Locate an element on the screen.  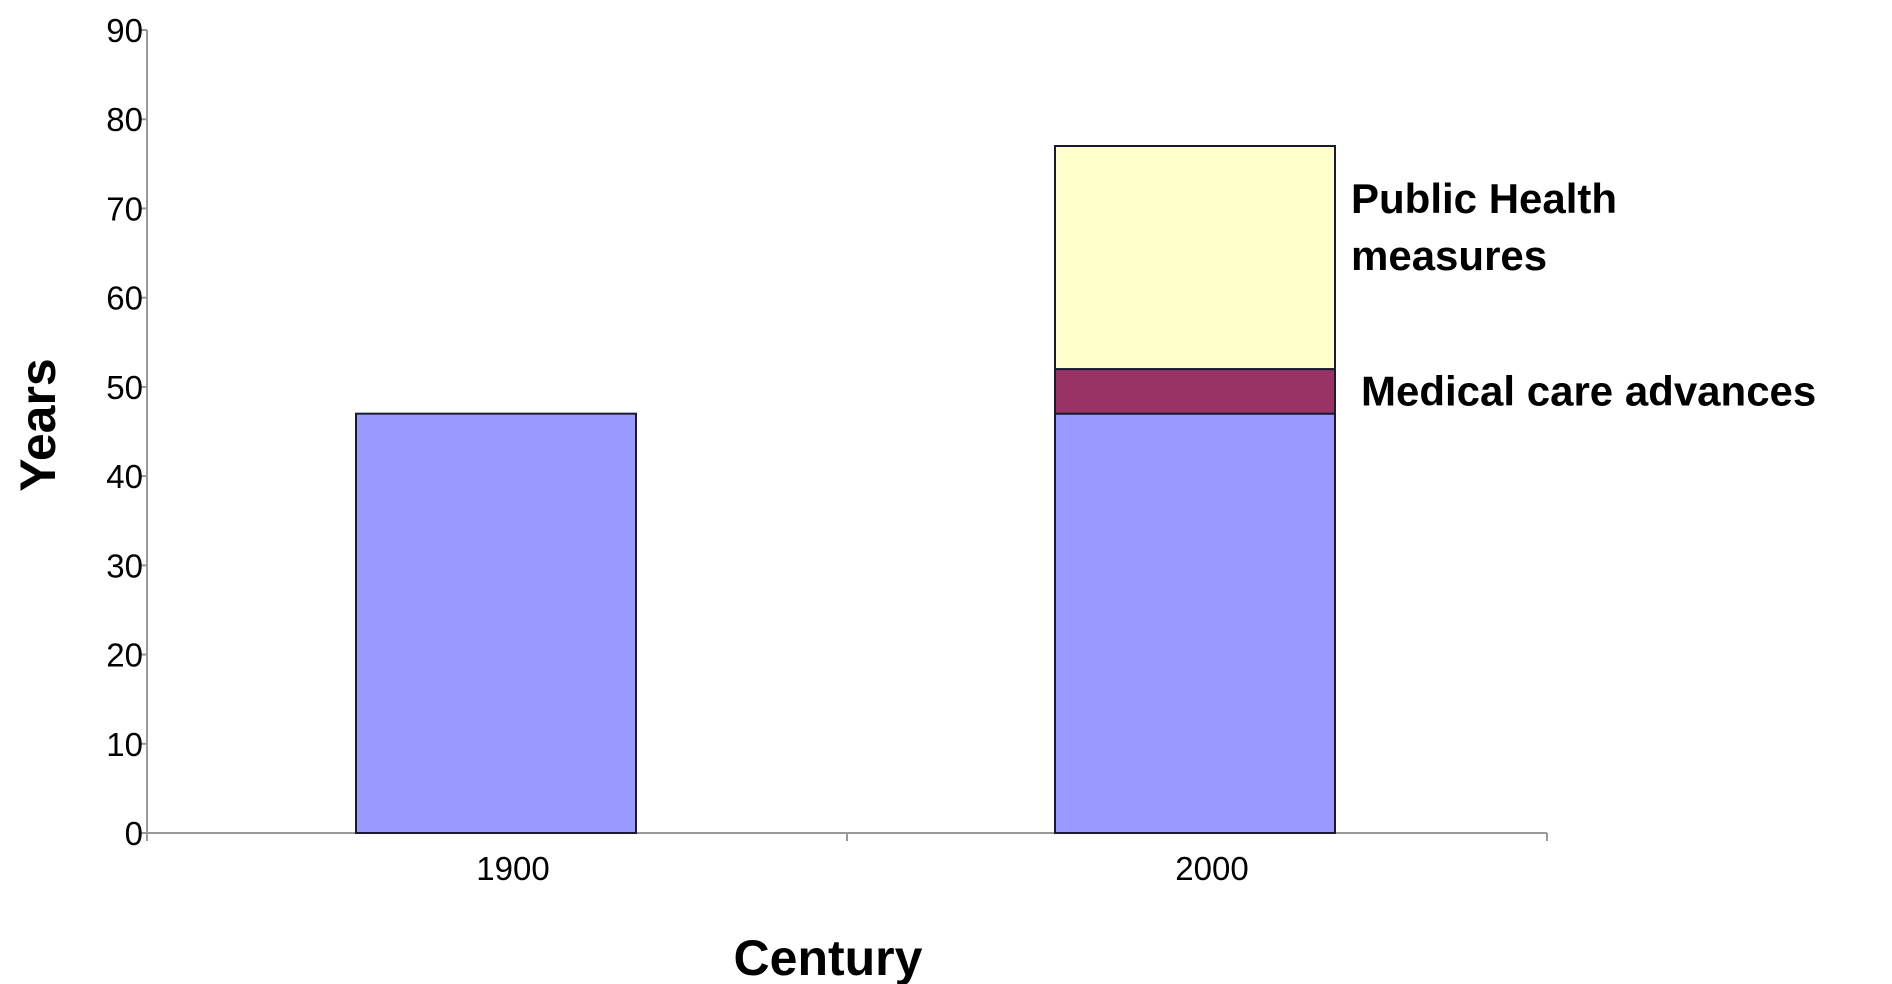
y-tick-label: 60 is located at coordinates (124, 298).